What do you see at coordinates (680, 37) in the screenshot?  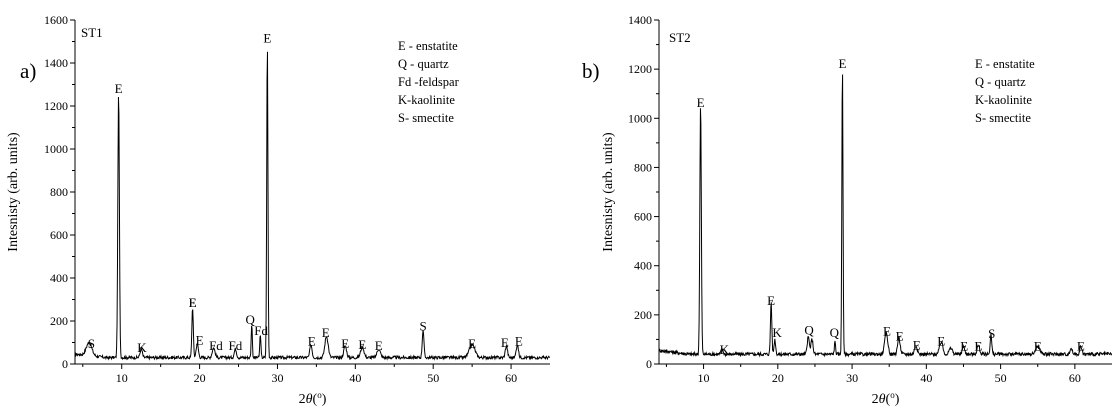 I see `sample-label: ST2` at bounding box center [680, 37].